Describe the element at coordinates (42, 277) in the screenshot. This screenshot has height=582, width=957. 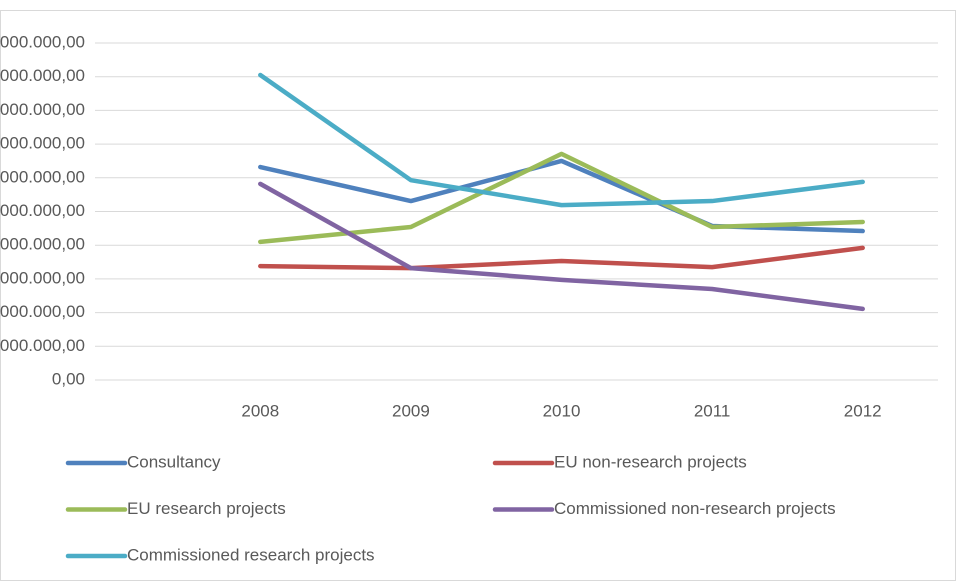
I see `y-tick-label: 3.000.000,00` at that location.